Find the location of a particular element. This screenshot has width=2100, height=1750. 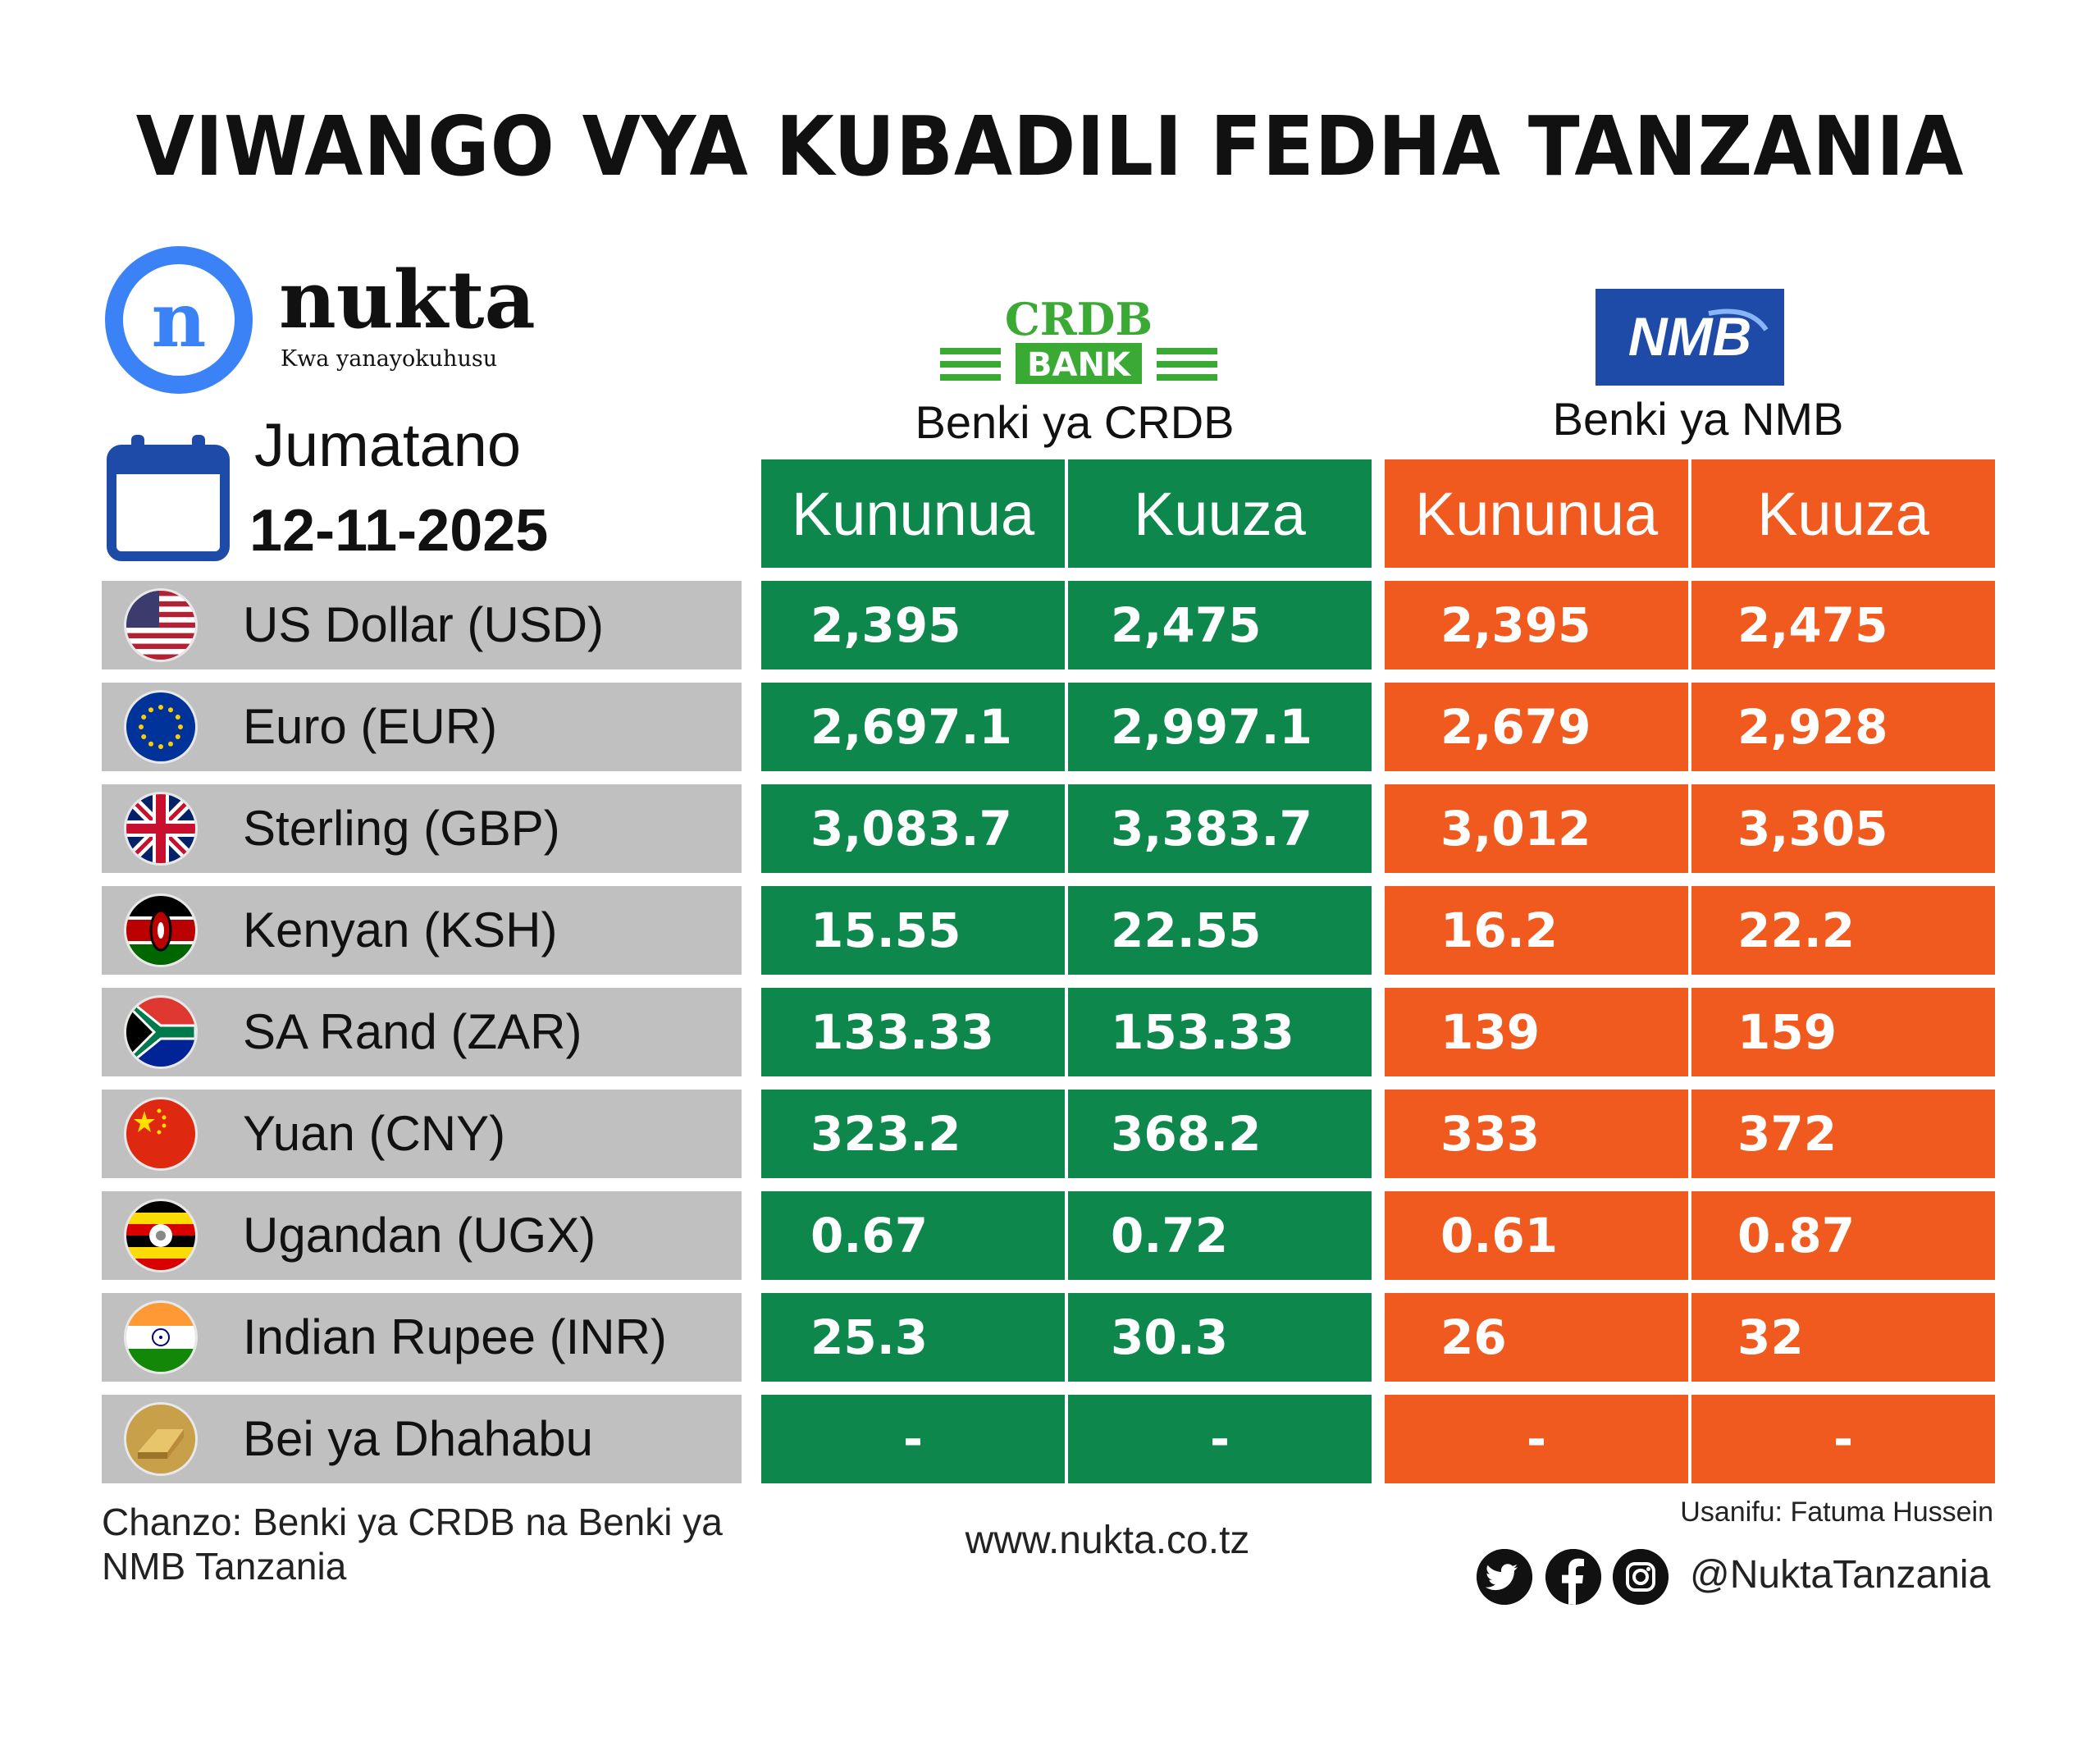

logo-tagline: Kwa yanayokuhusu is located at coordinates (389, 359).